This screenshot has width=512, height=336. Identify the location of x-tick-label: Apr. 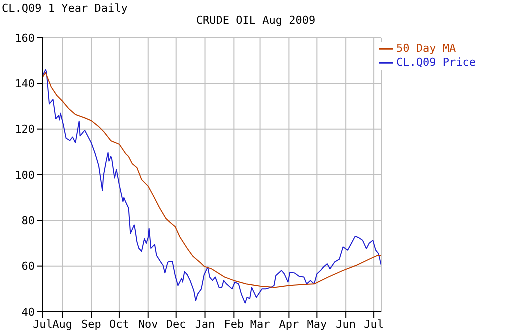
(289, 324).